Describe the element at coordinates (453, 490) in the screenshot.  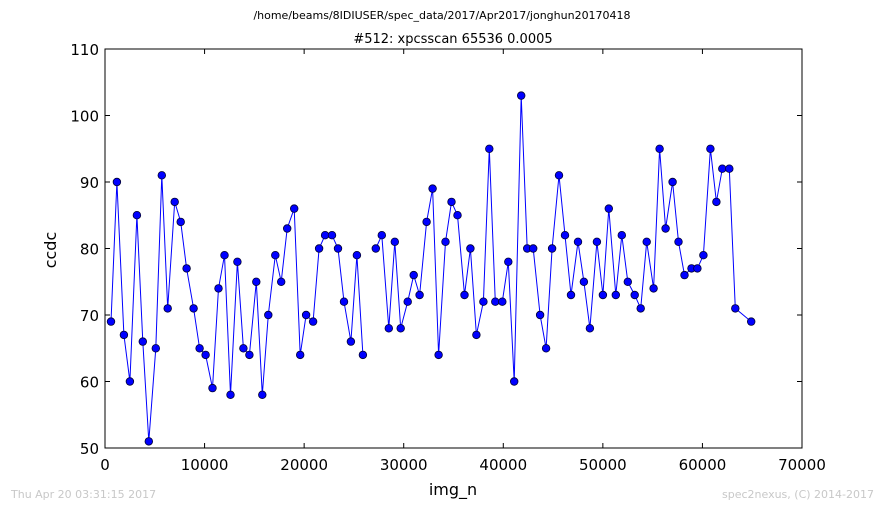
I see `x-axis-label: img_n` at that location.